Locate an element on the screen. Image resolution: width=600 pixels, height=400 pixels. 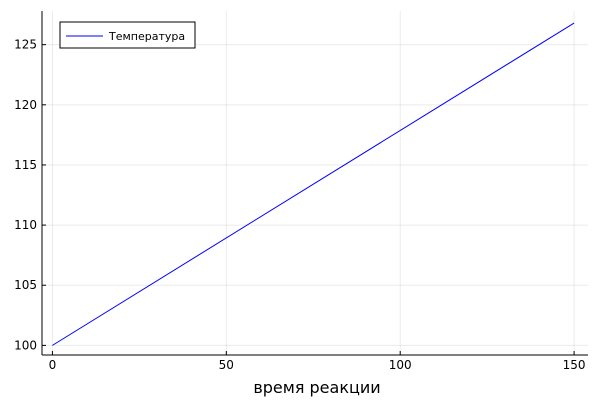
y-tick-label: 125 is located at coordinates (25, 45).